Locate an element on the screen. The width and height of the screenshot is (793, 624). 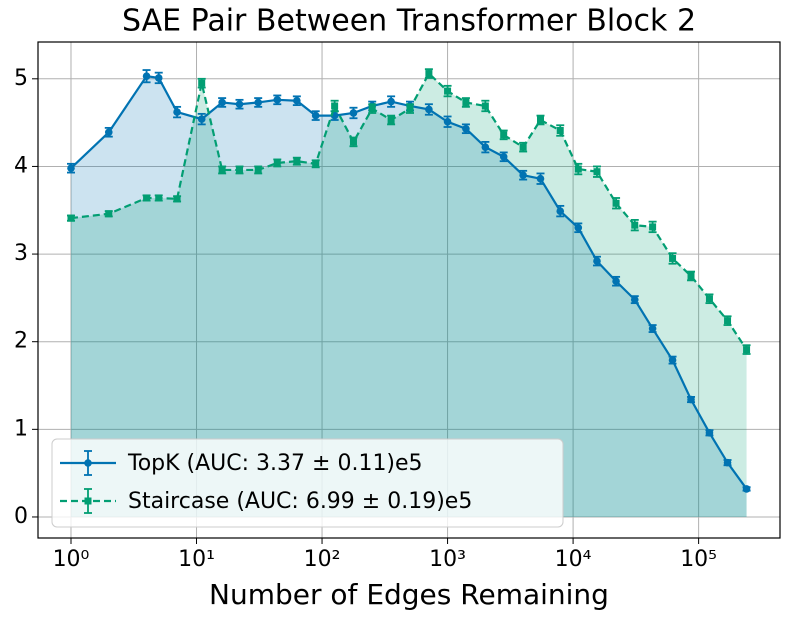
y-tick-label: 5 is located at coordinates (21, 78).